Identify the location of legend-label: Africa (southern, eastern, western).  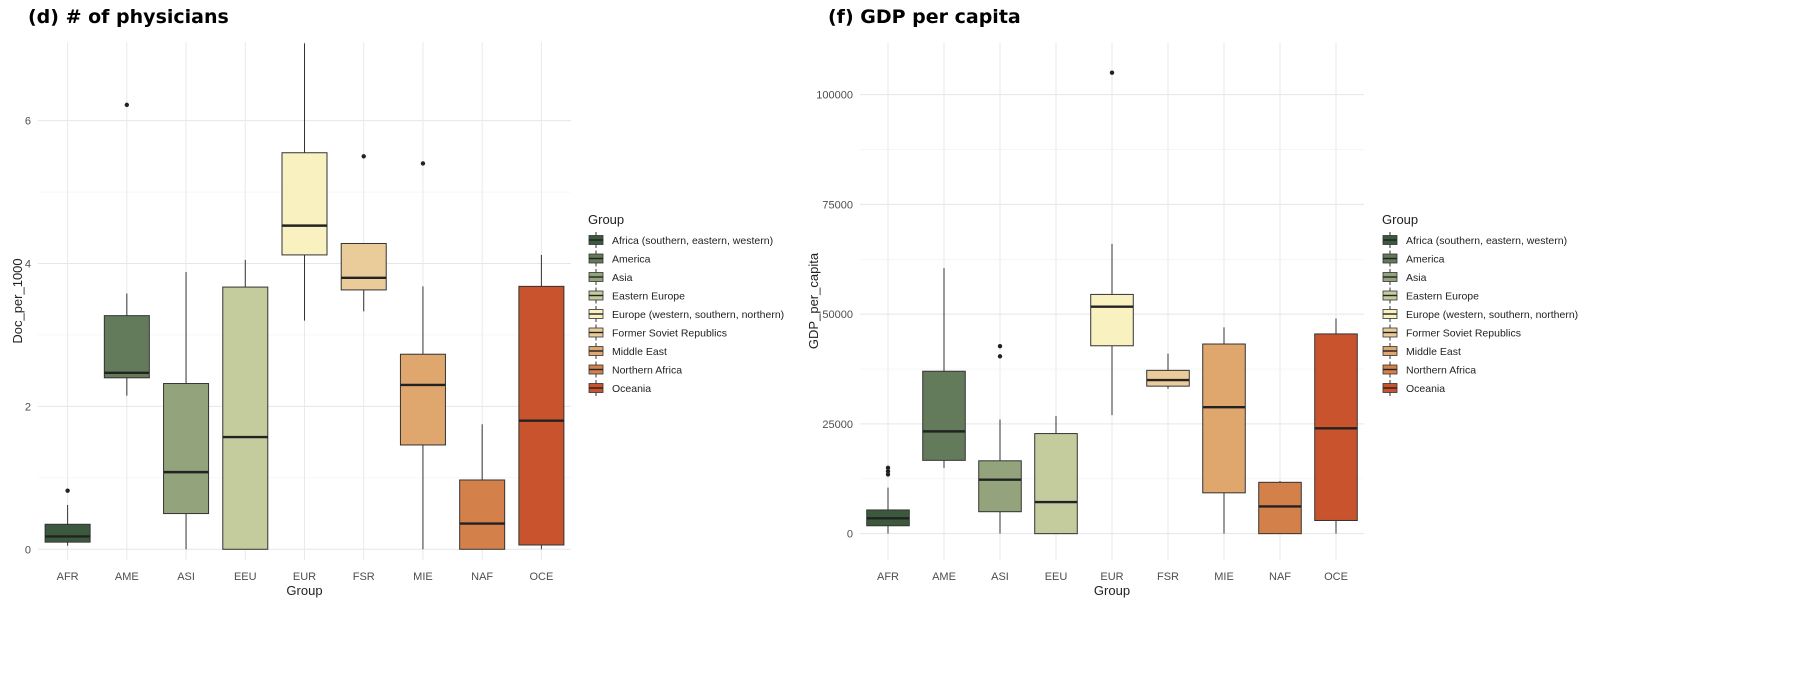
(692, 241).